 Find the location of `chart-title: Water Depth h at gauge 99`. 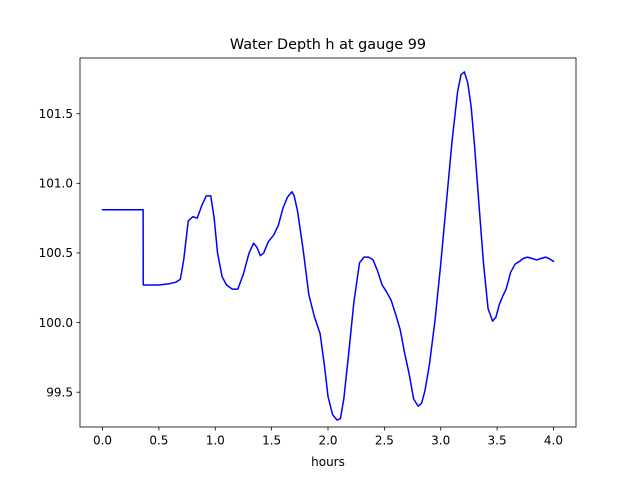

chart-title: Water Depth h at gauge 99 is located at coordinates (328, 45).